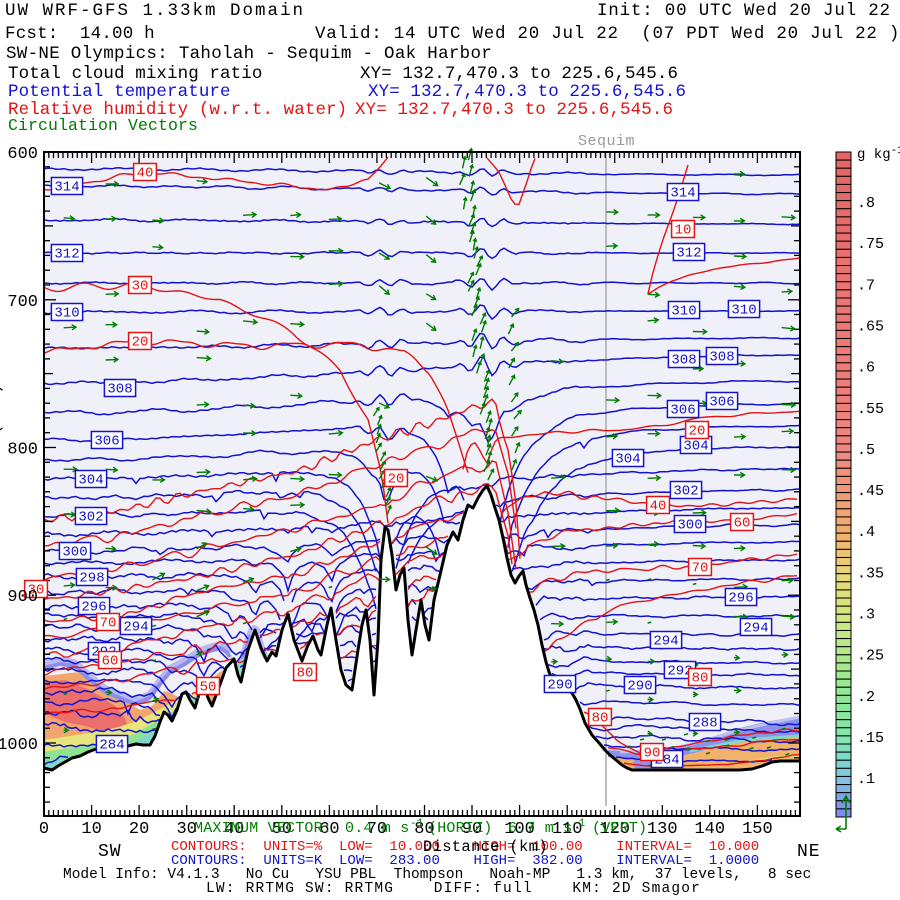 The width and height of the screenshot is (900, 900). What do you see at coordinates (110, 852) in the screenshot?
I see `svg-text: SW` at bounding box center [110, 852].